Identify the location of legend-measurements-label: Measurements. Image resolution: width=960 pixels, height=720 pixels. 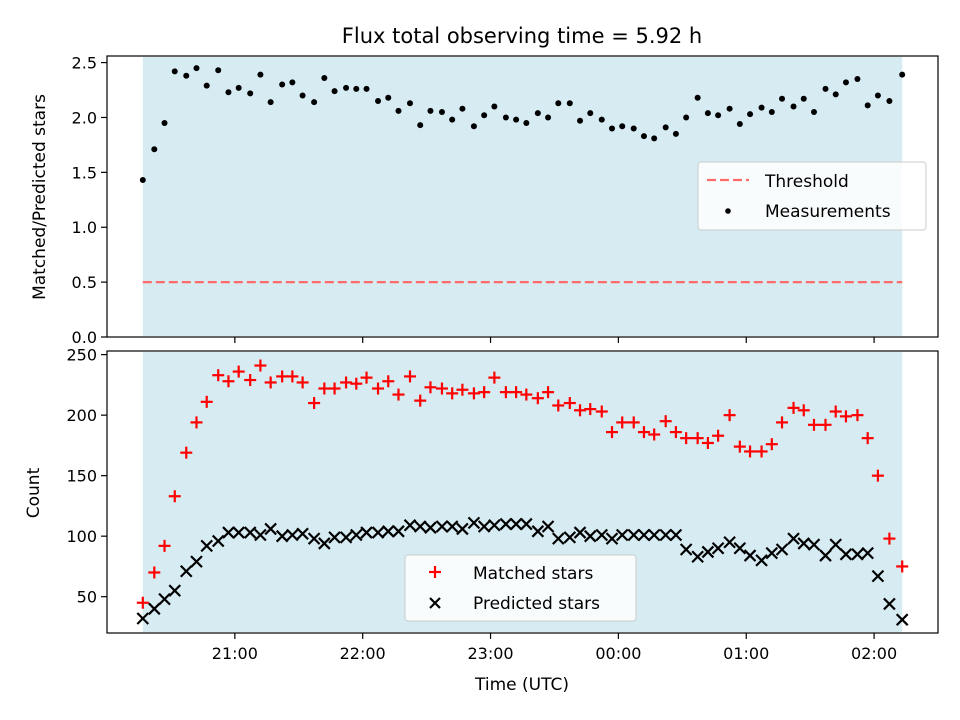
(828, 212).